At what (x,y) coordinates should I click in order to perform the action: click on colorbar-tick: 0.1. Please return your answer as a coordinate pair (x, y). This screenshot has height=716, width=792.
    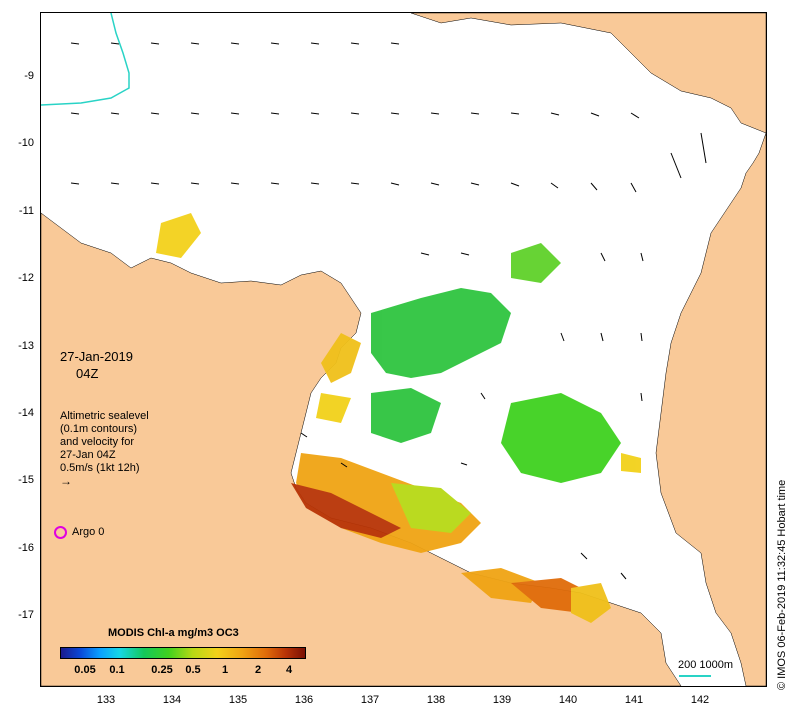
    Looking at the image, I should click on (117, 670).